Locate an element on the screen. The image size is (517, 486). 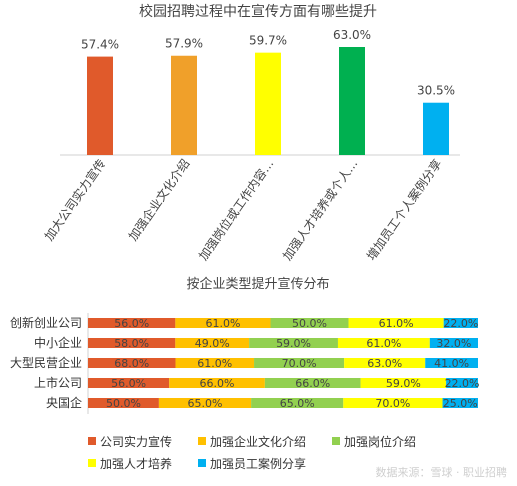
bar-value-label: 57.4% is located at coordinates (100, 45).